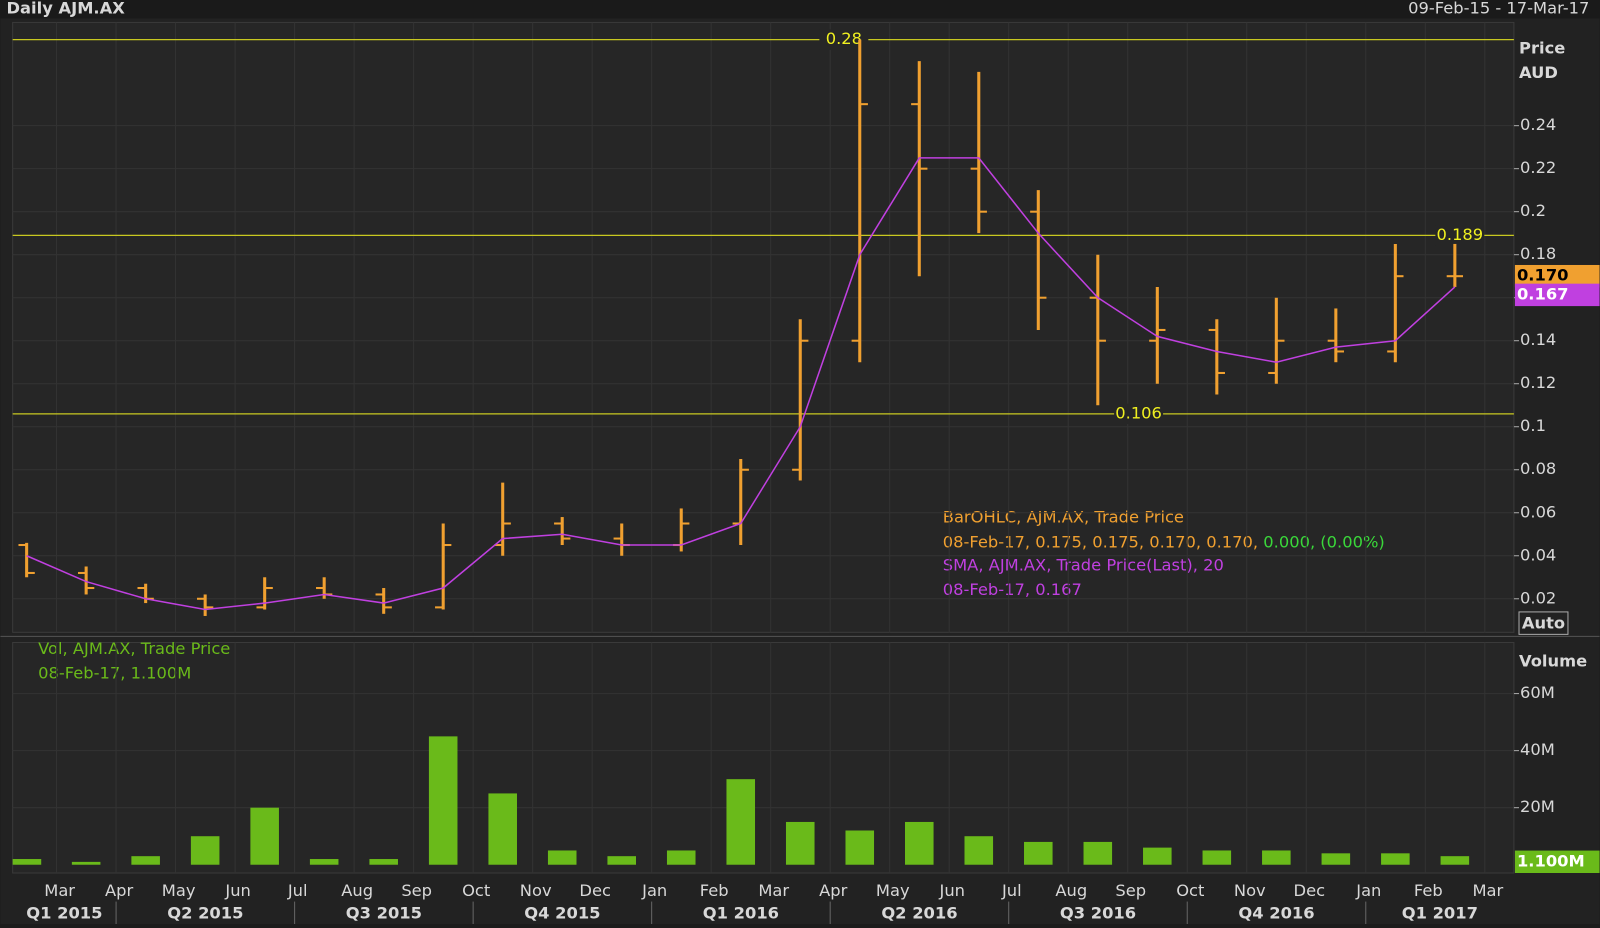  What do you see at coordinates (1538, 72) in the screenshot?
I see `y-axis-title: AUD` at bounding box center [1538, 72].